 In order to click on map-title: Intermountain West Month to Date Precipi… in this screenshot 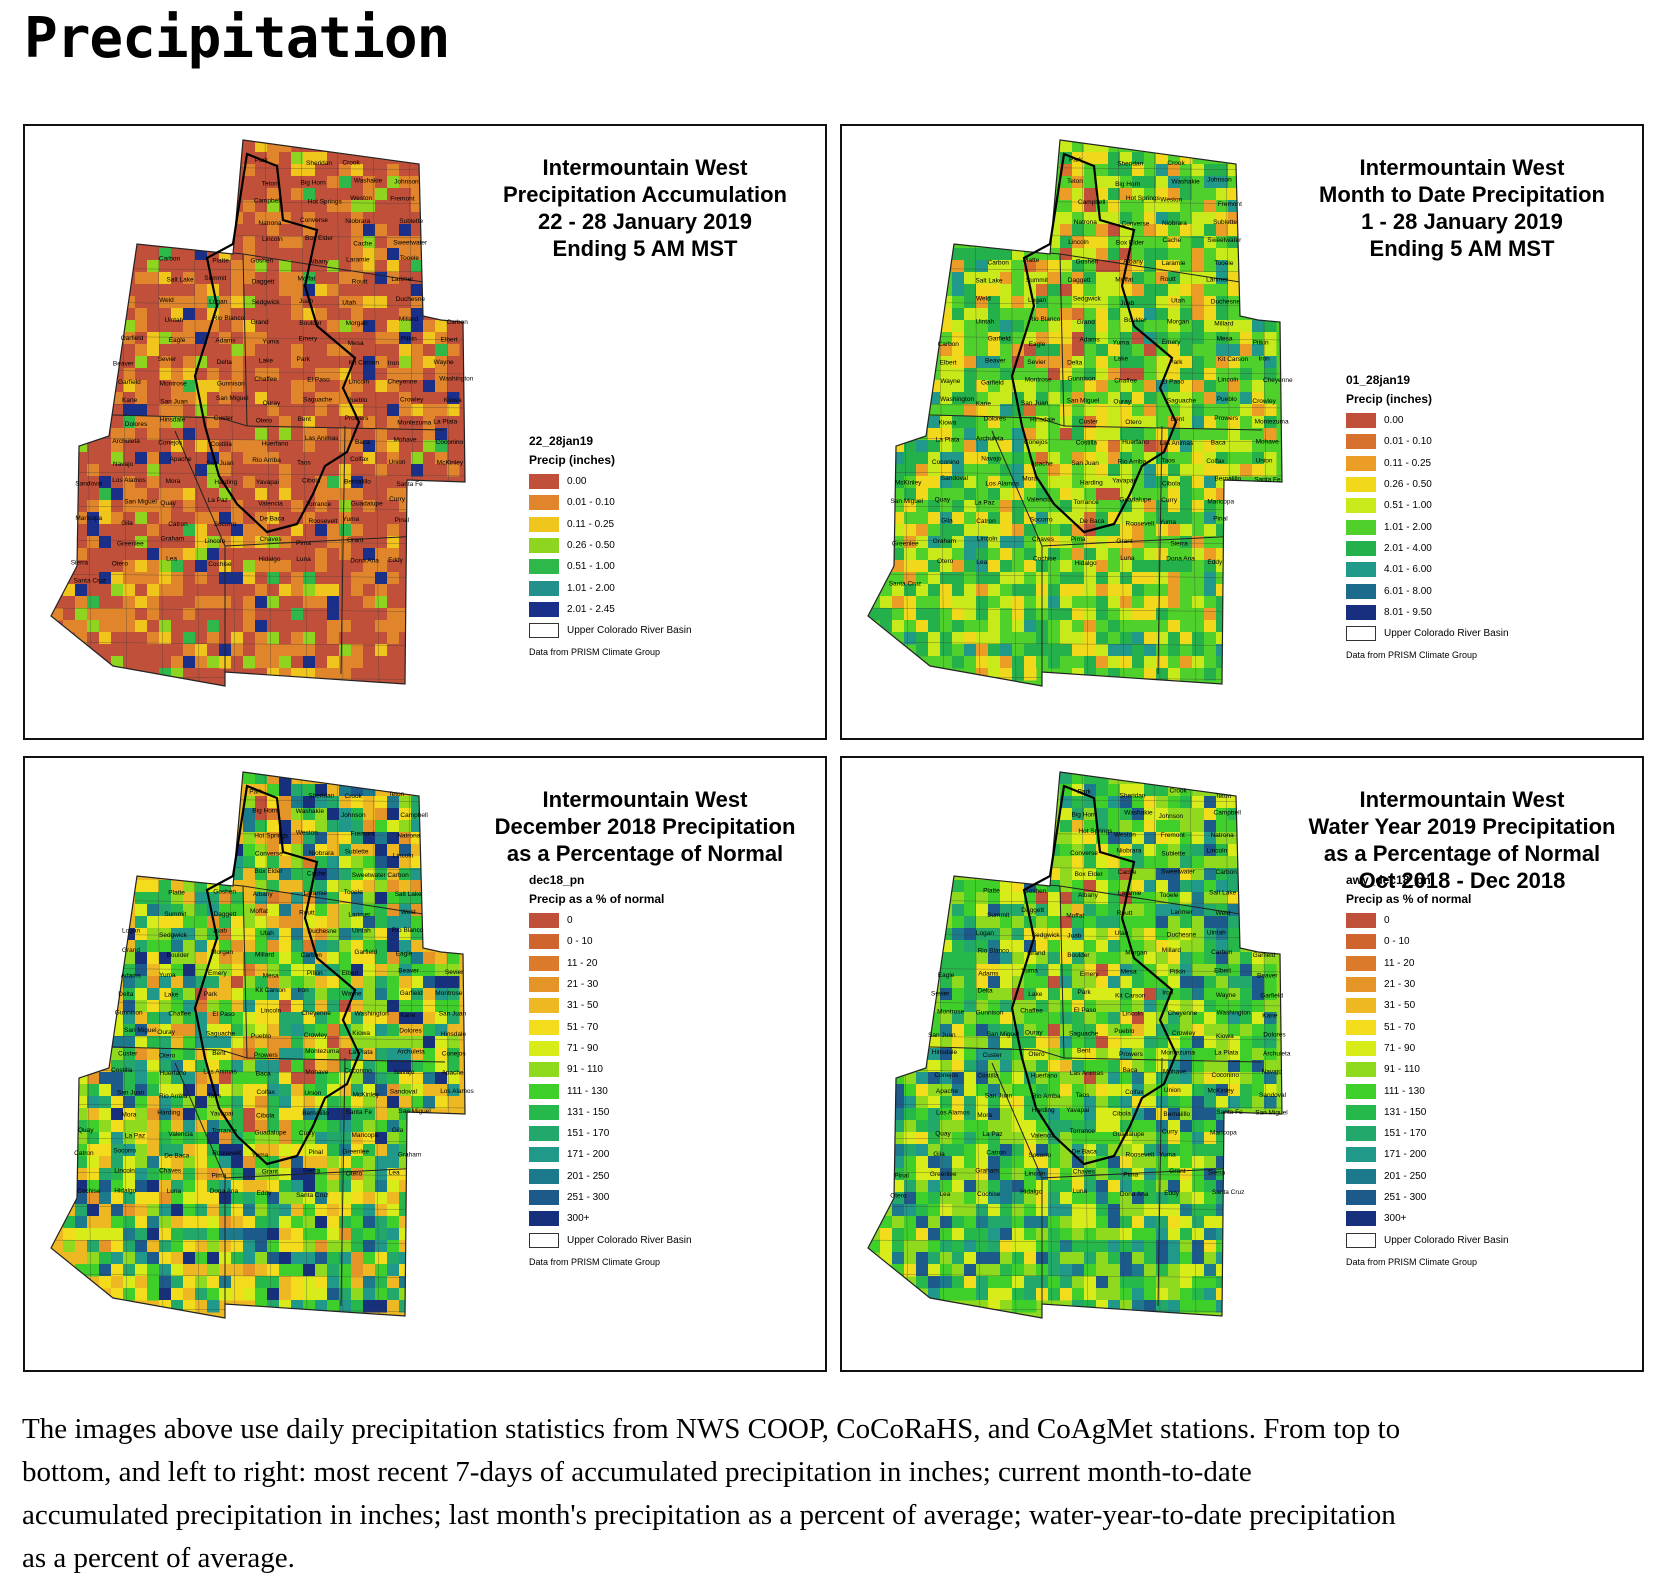, I will do `click(1462, 208)`.